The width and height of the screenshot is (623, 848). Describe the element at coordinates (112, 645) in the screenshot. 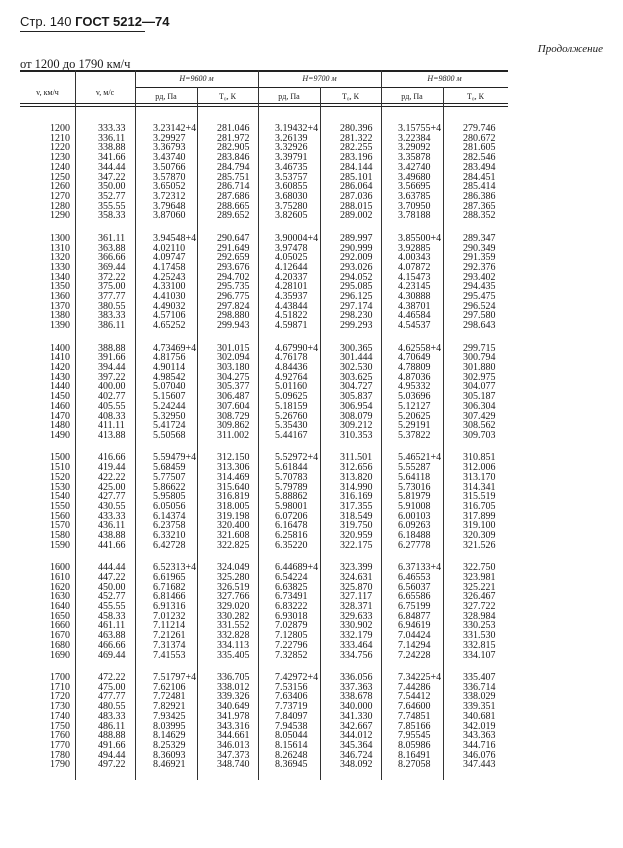

I see `cell-v-ms: 466.66` at that location.